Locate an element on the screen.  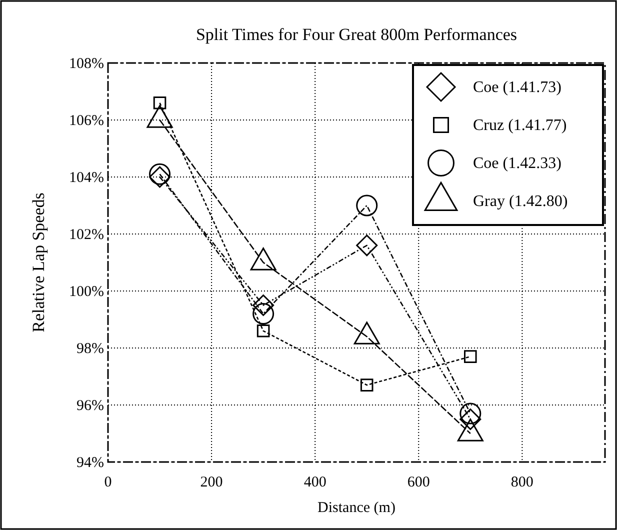
y-tick-label: 100% is located at coordinates (86, 292).